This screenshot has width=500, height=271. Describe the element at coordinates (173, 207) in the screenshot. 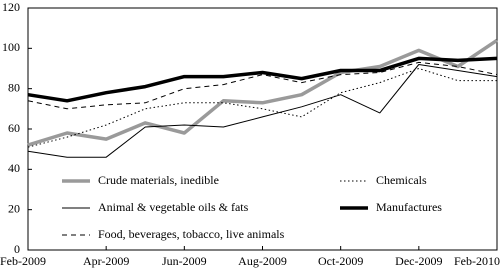

I see `legend-label: Animal & vegetable oils & fats` at that location.